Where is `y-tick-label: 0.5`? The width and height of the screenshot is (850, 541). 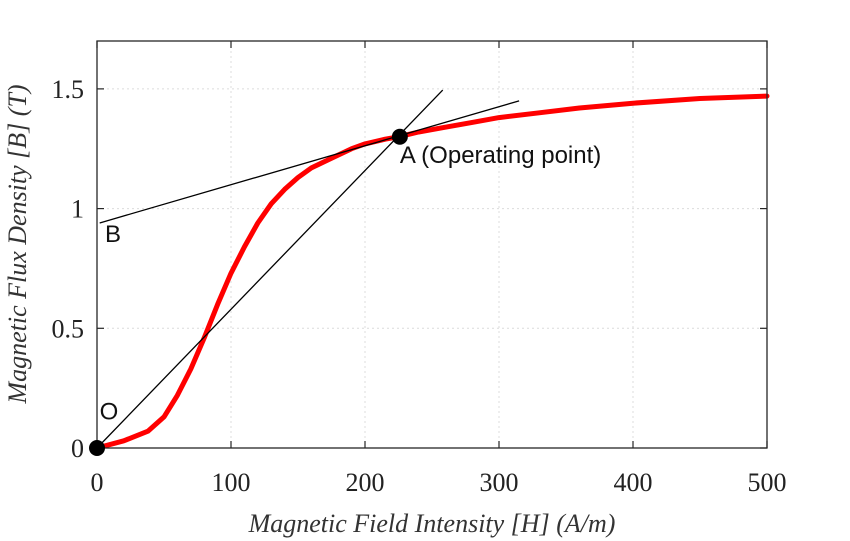 y-tick-label: 0.5 is located at coordinates (68, 328).